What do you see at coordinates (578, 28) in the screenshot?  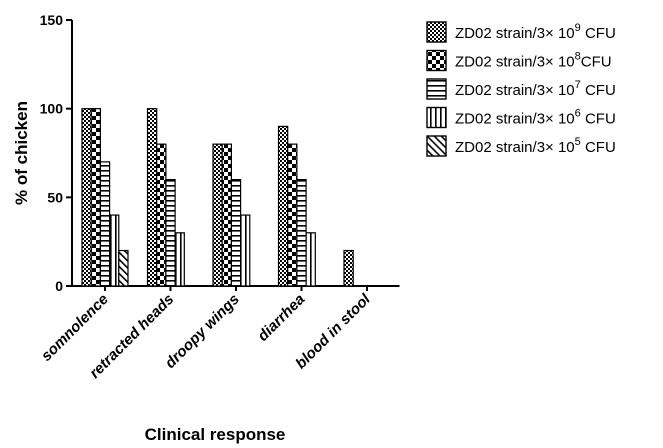 I see `legend-label-exponent: 9` at bounding box center [578, 28].